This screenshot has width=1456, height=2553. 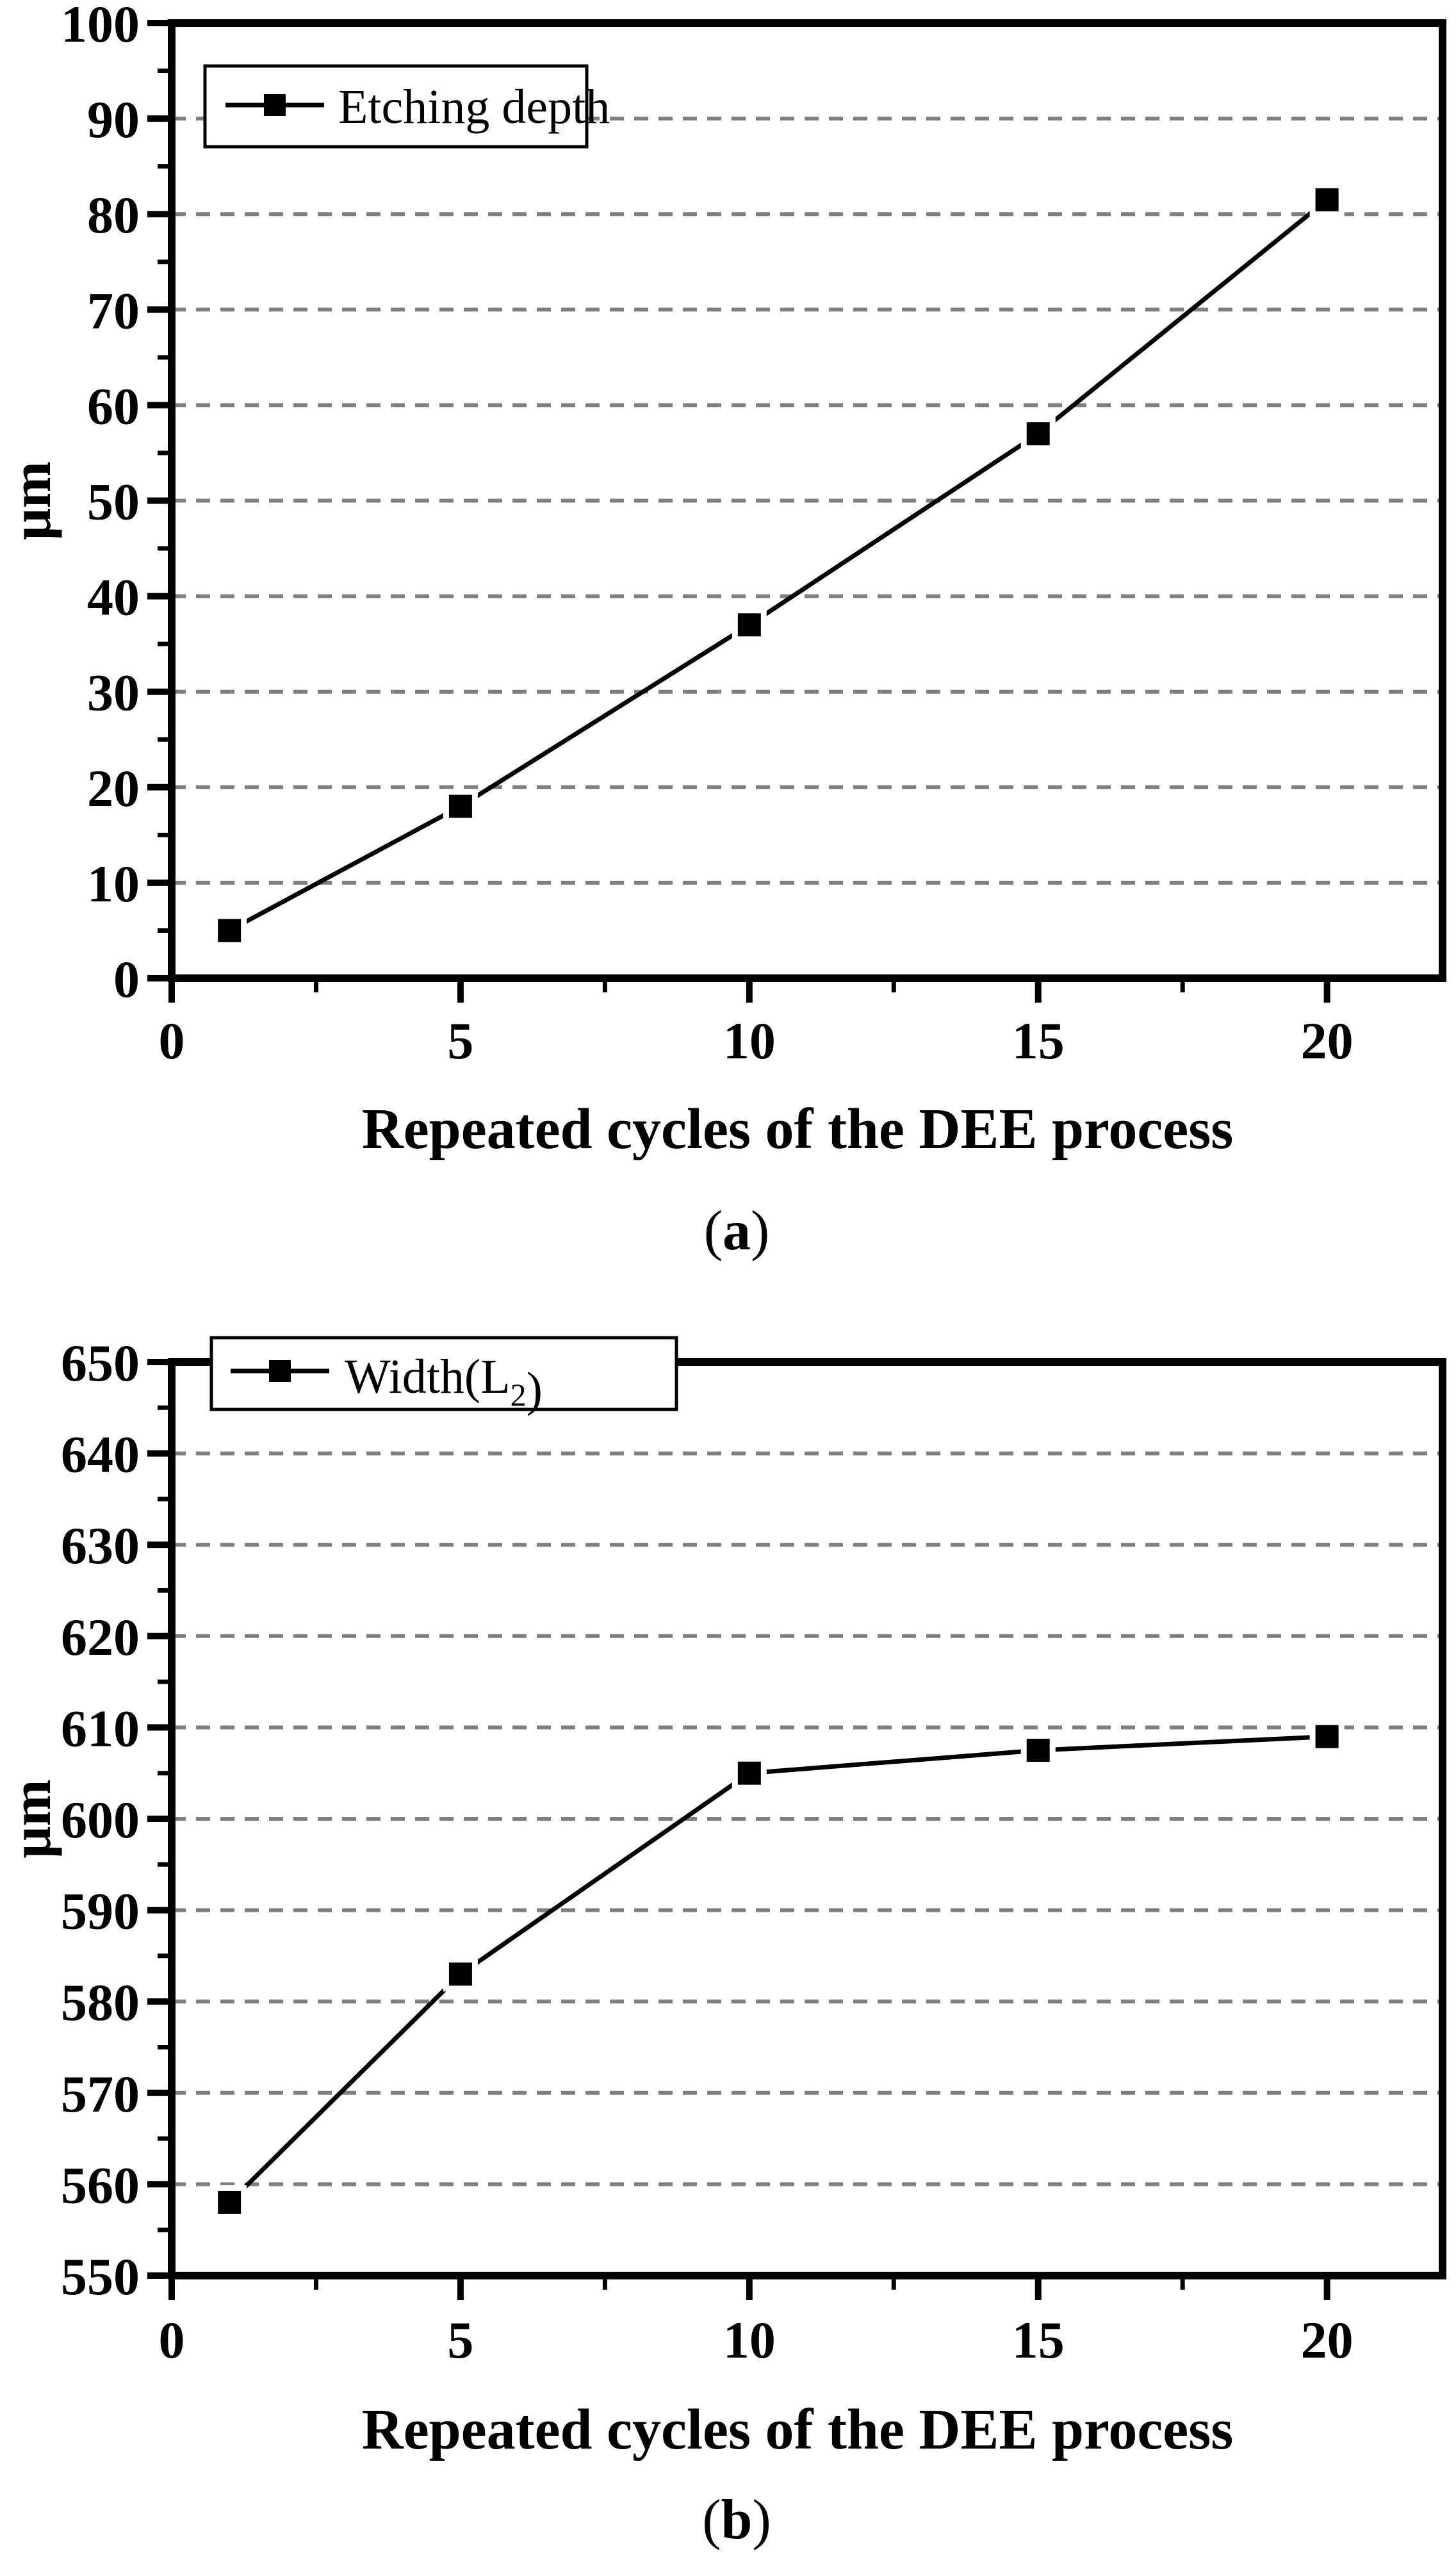 What do you see at coordinates (113, 120) in the screenshot?
I see `y-tick-label: 90` at bounding box center [113, 120].